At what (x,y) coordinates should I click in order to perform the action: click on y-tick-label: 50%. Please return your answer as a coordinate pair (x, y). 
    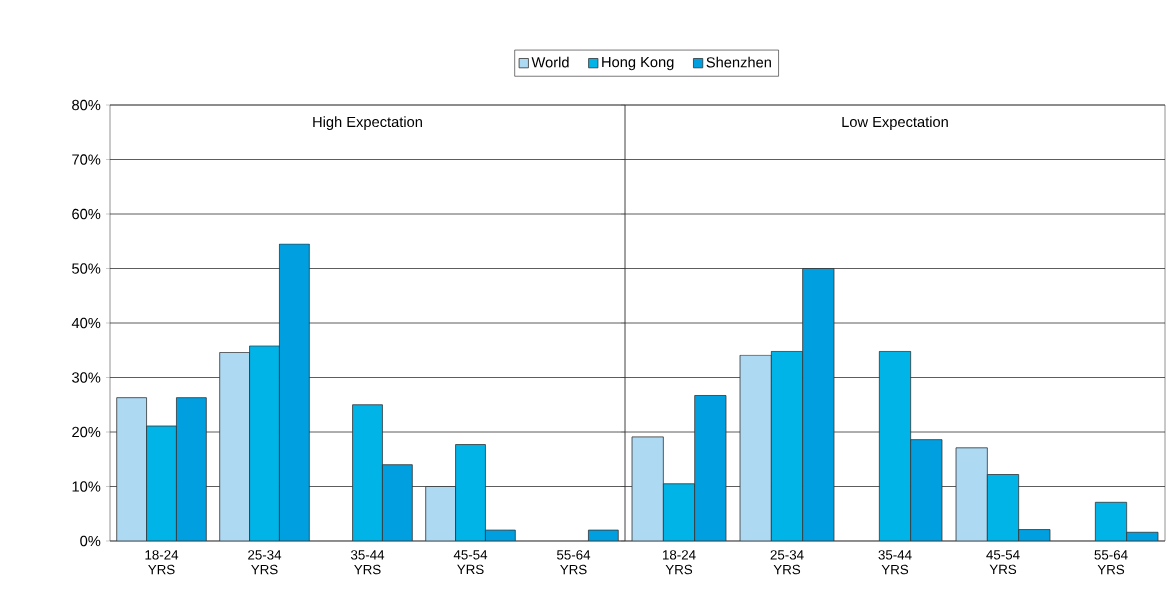
    Looking at the image, I should click on (86, 268).